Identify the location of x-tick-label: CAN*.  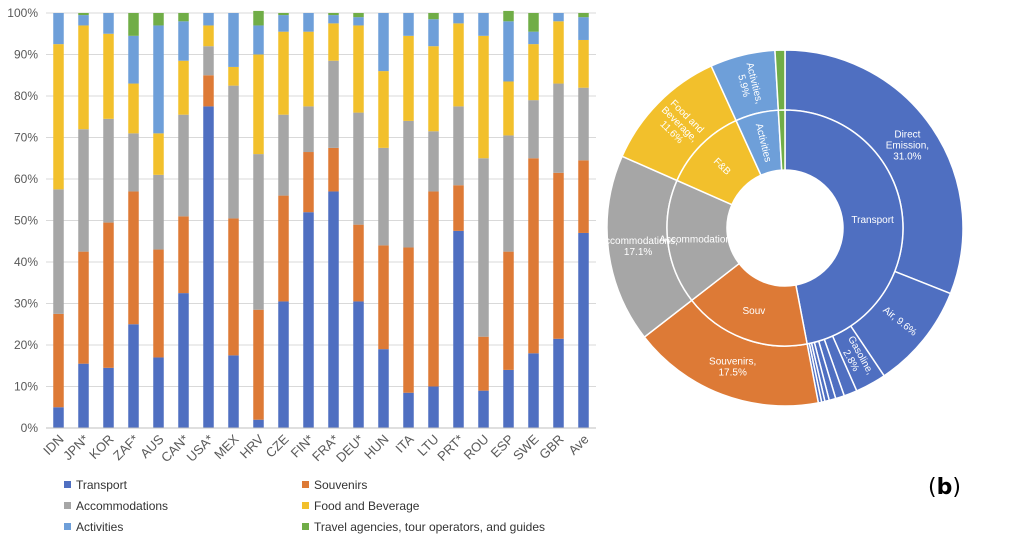
(175, 449).